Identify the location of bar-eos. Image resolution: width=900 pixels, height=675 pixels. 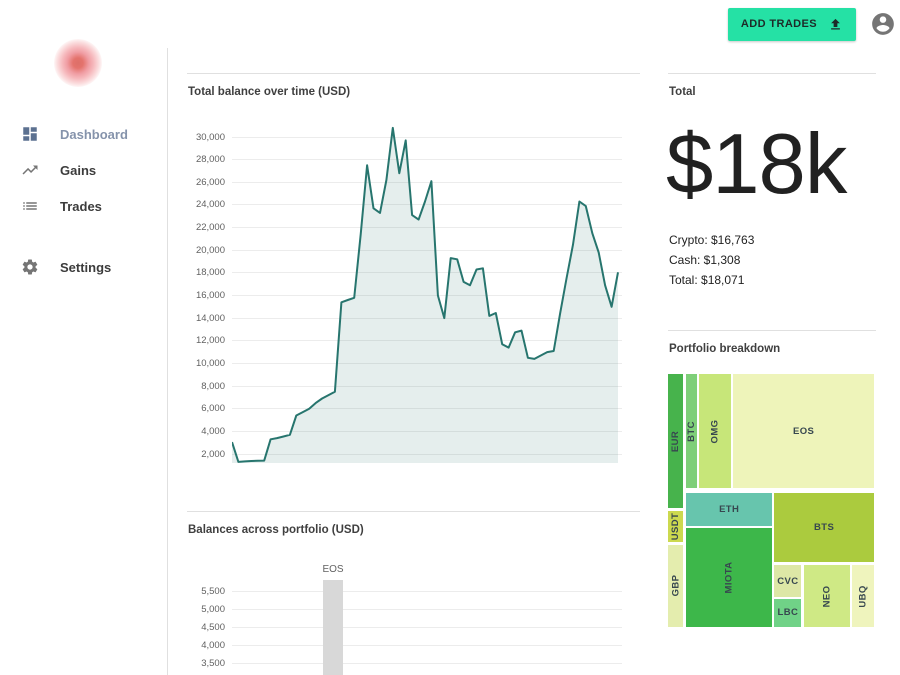
(333, 627).